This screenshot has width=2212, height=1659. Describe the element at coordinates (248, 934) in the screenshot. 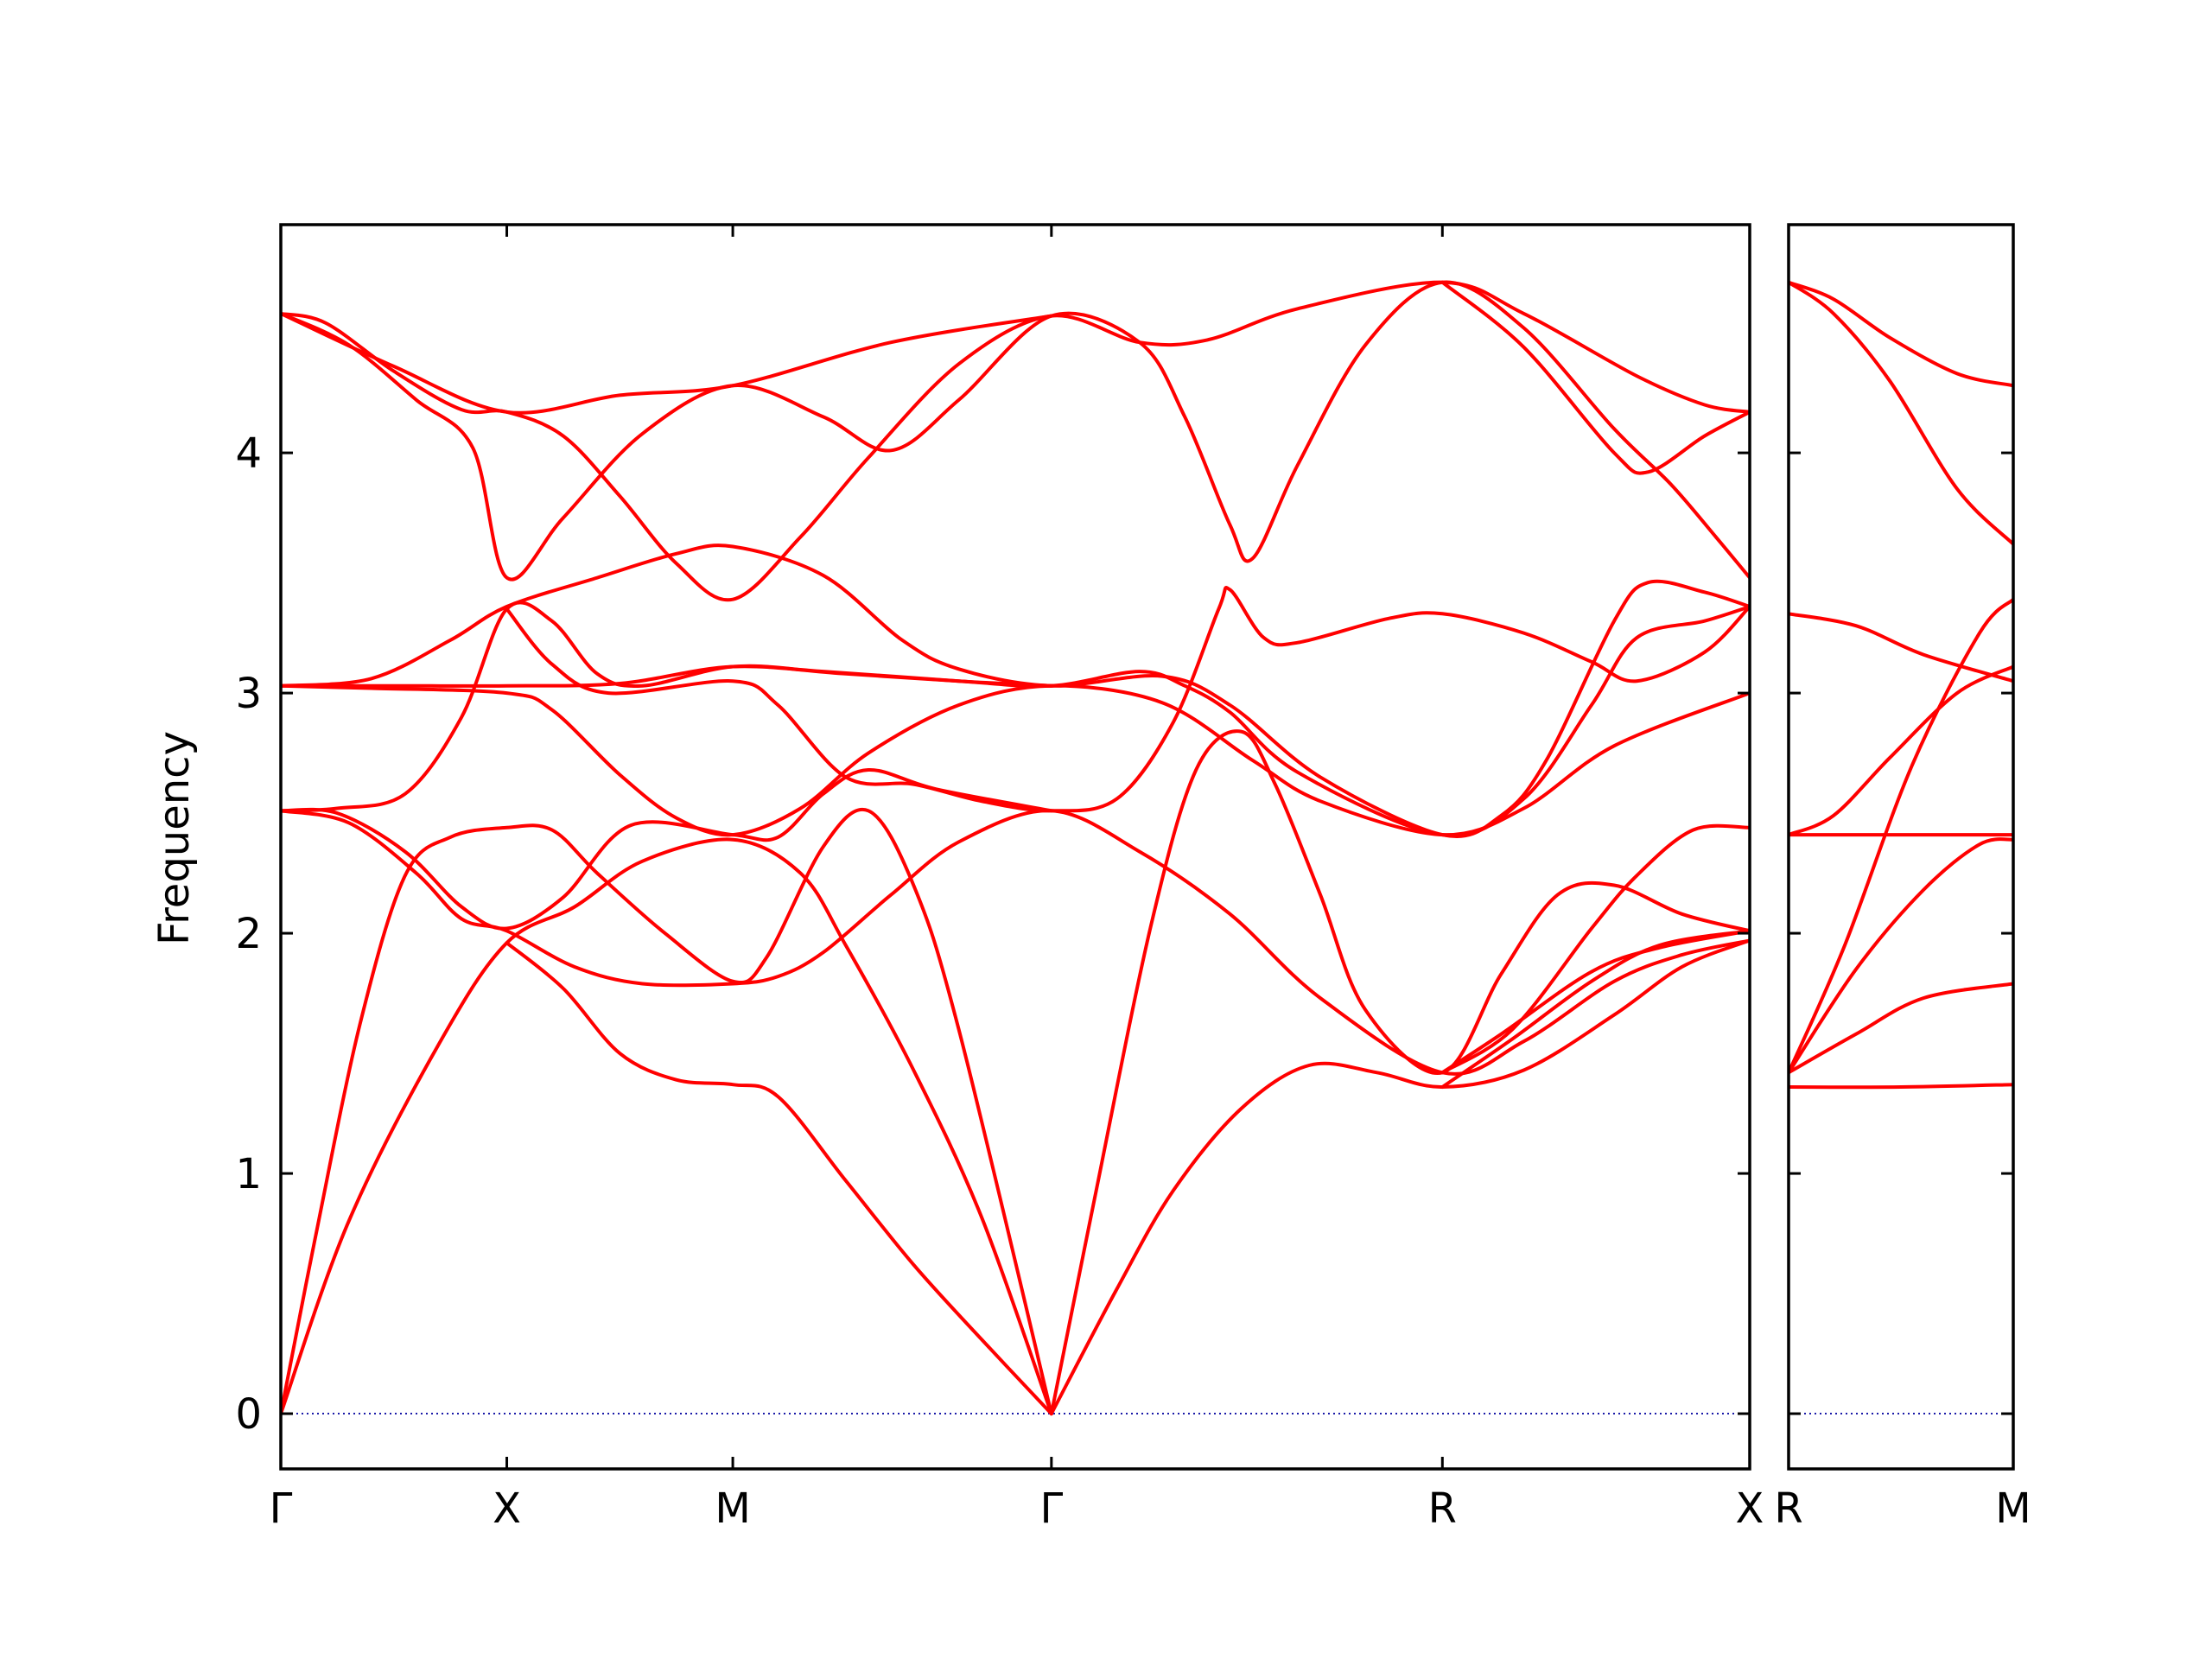

I see `y-tick-label: 2` at that location.